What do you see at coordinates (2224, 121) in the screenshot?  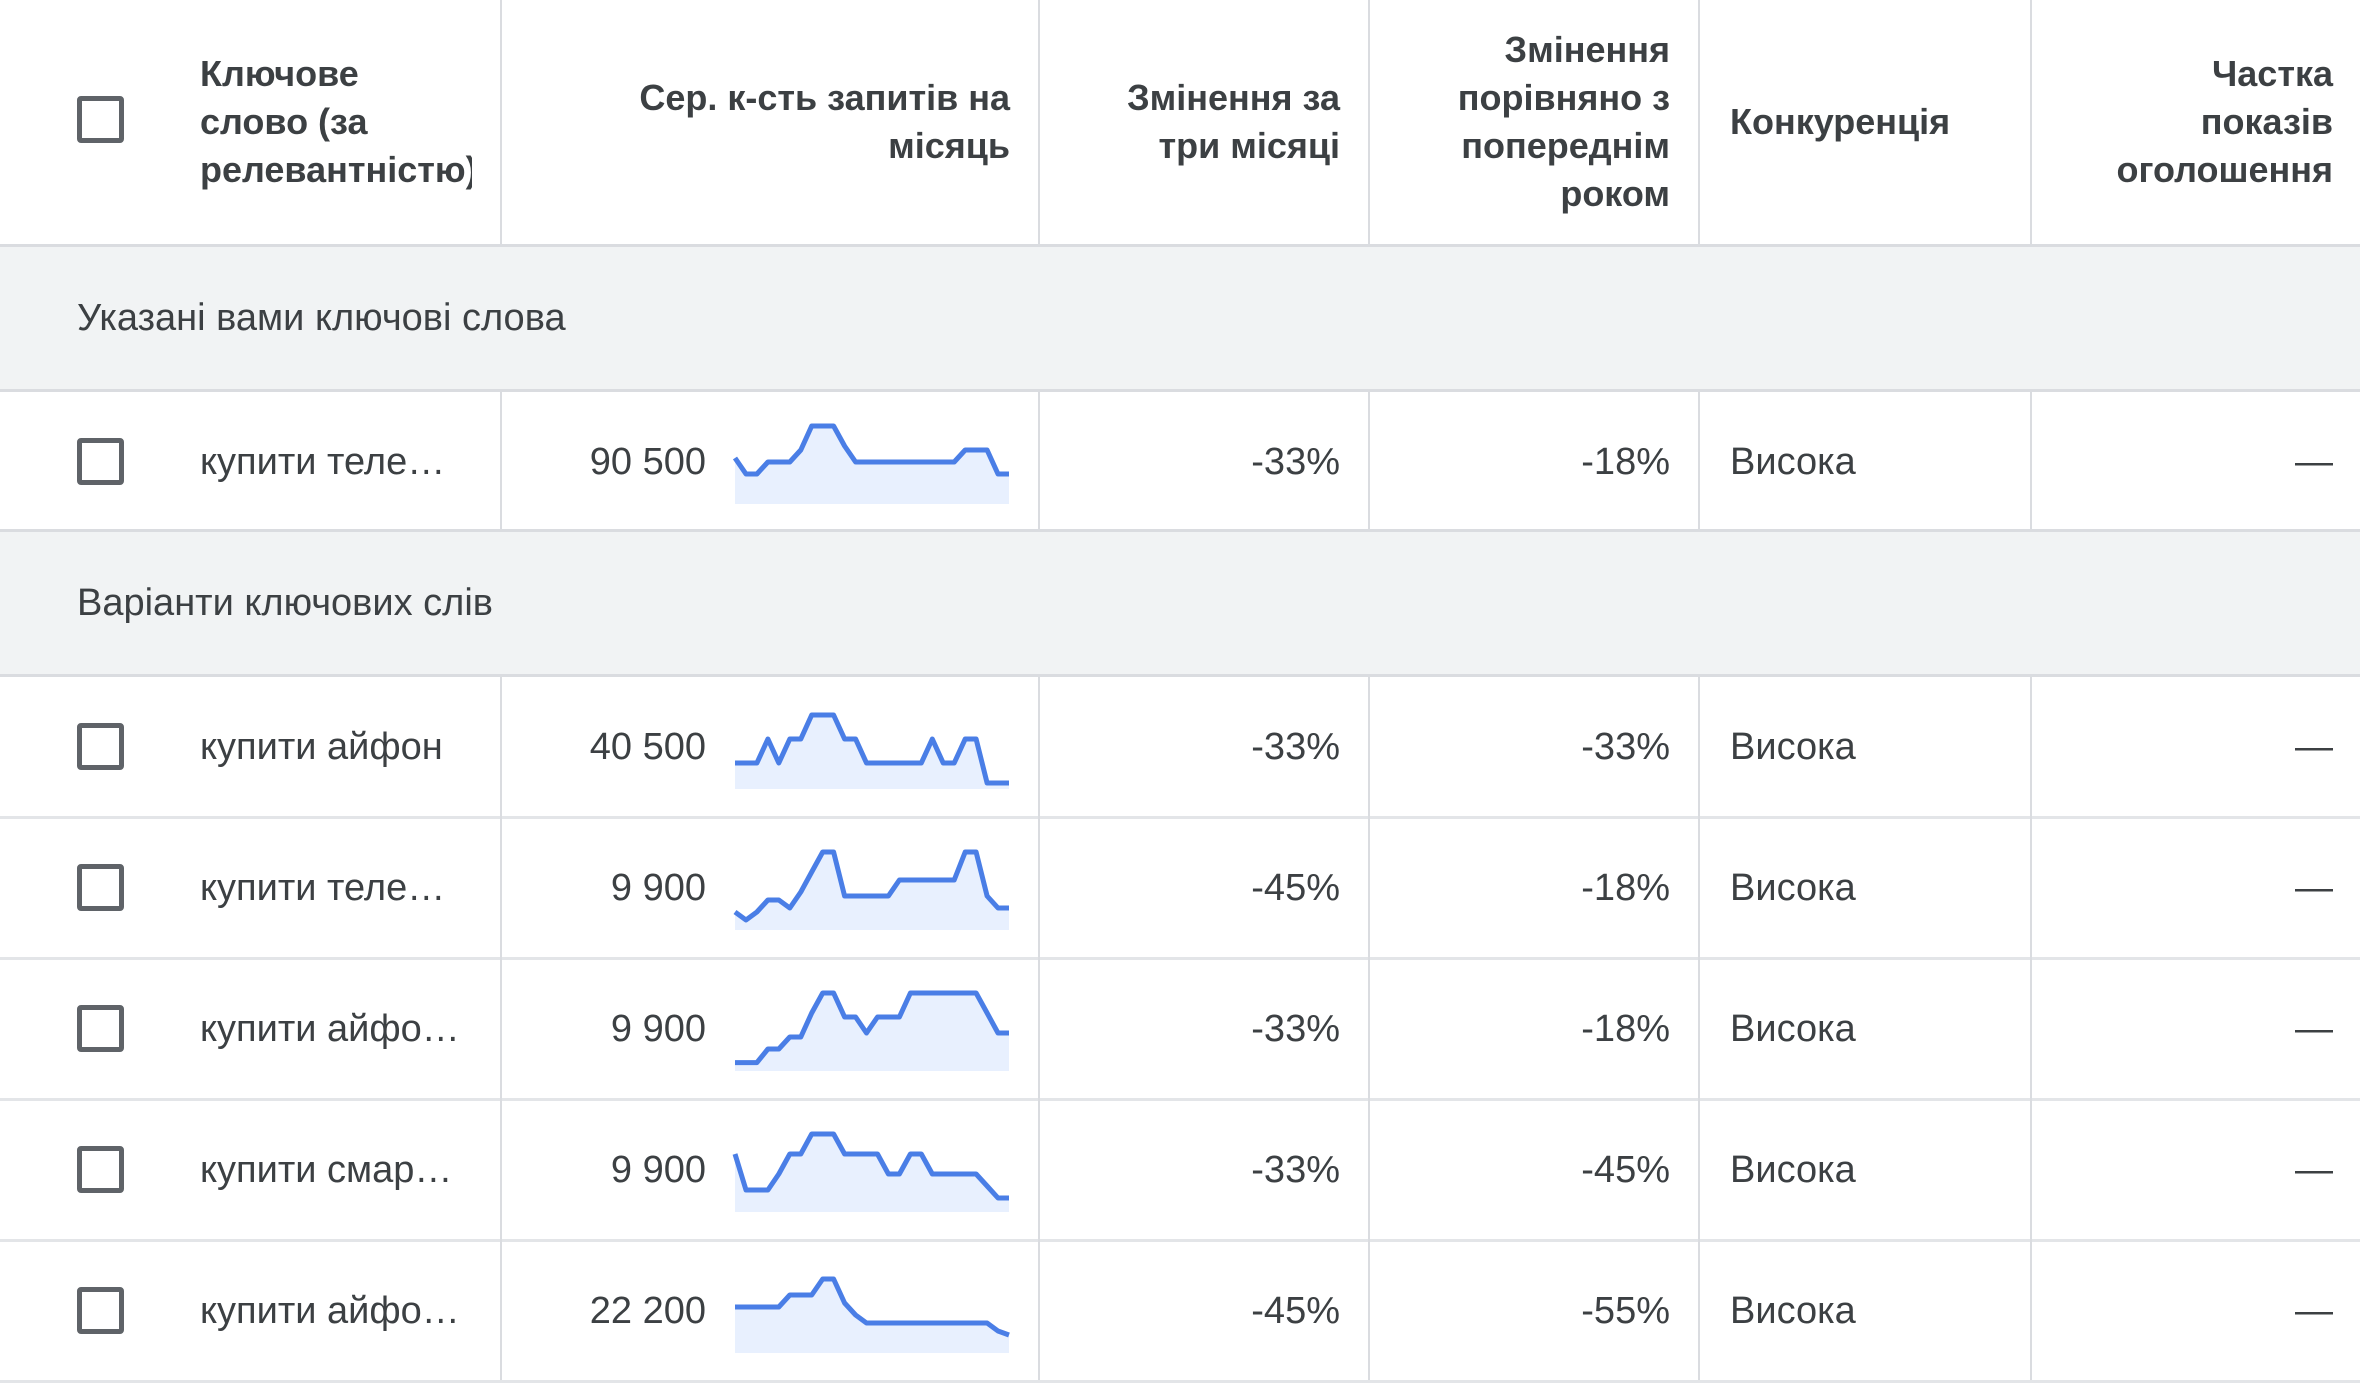 I see `header-impression-share: Частка показів оголошення` at bounding box center [2224, 121].